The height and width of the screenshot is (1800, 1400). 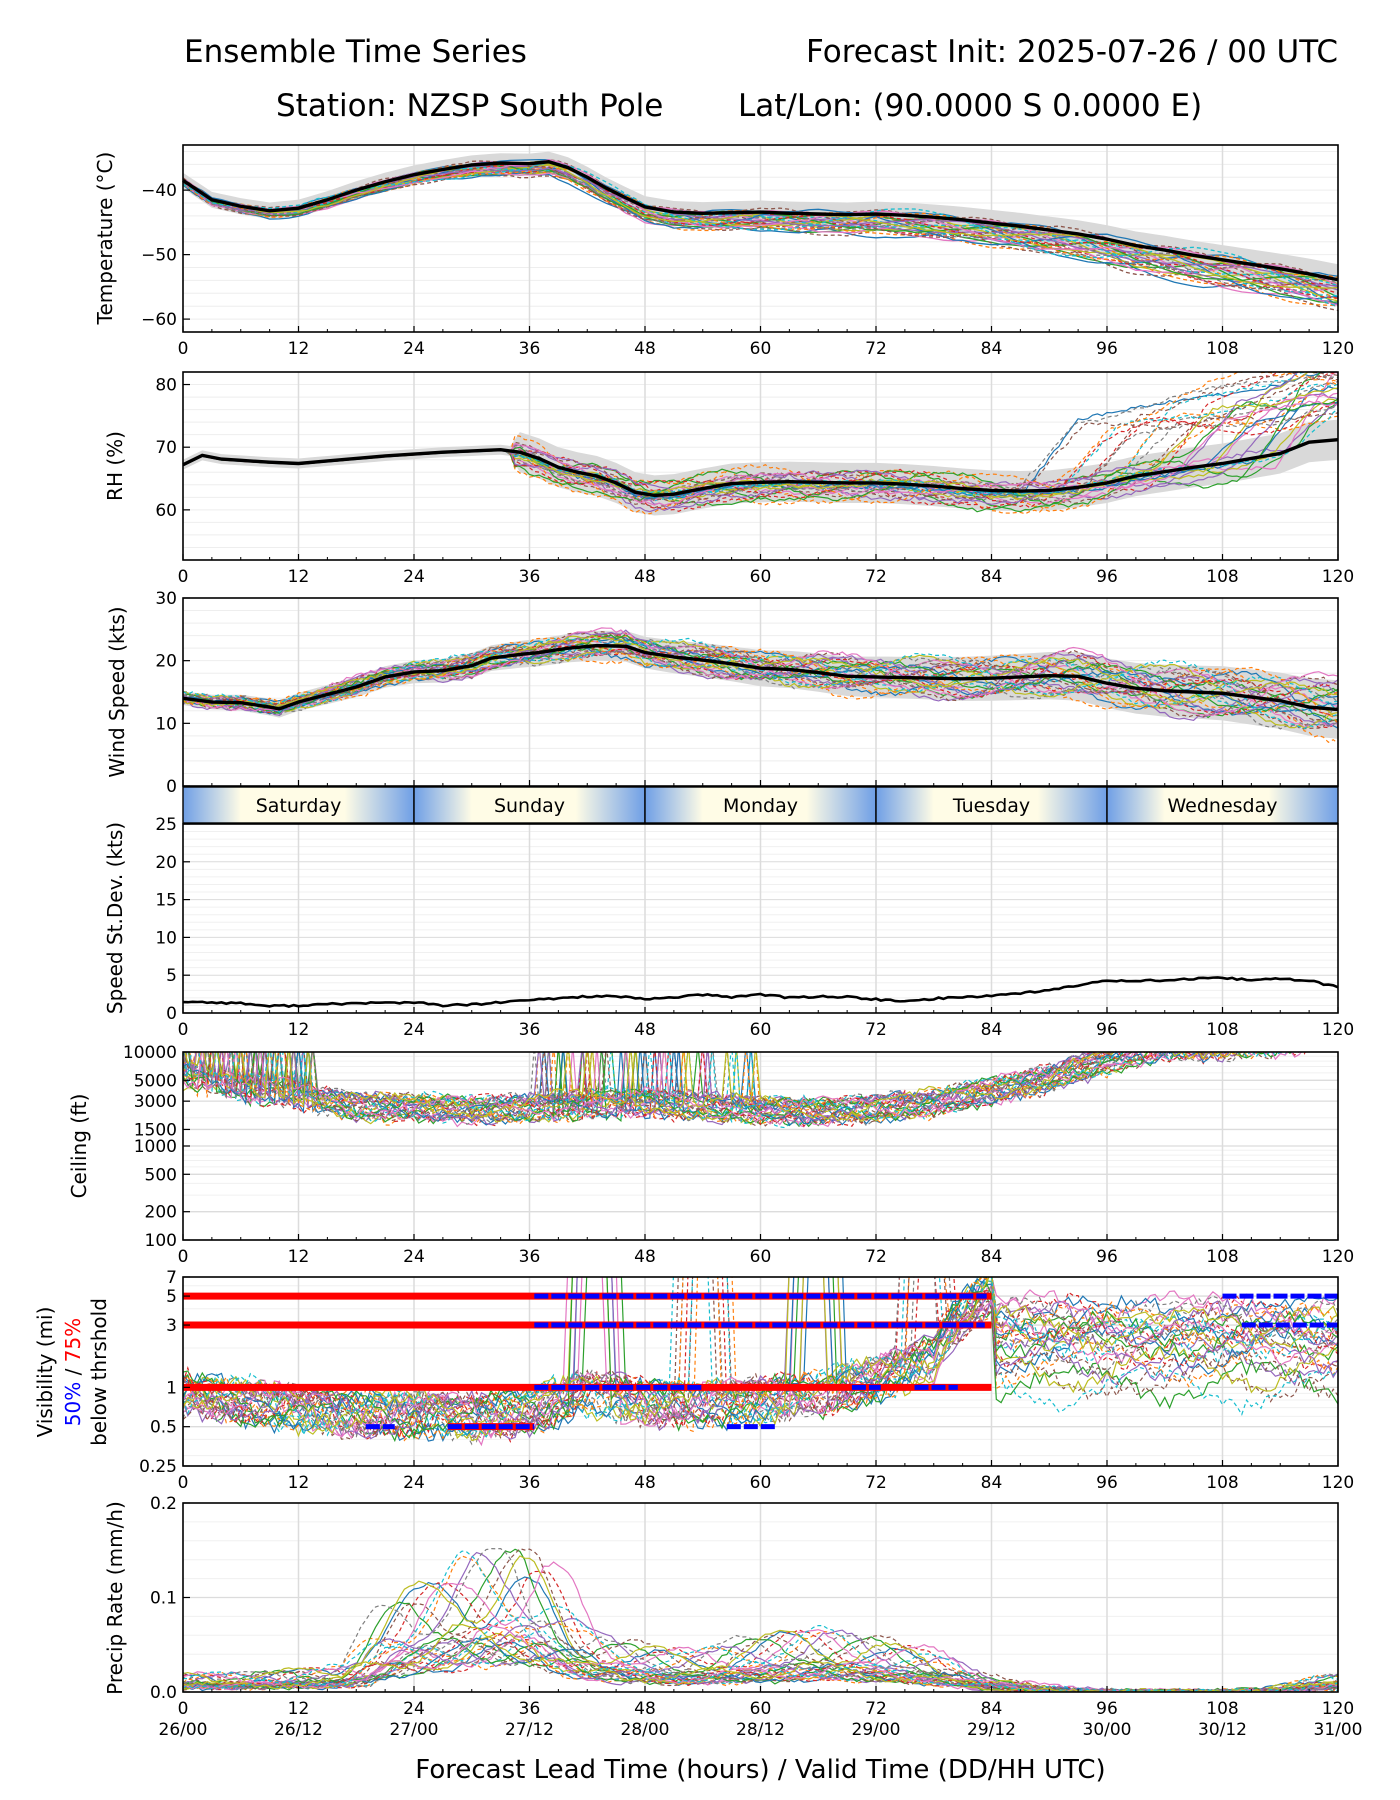 I want to click on y-tick-label: 0.2, so click(x=163, y=1504).